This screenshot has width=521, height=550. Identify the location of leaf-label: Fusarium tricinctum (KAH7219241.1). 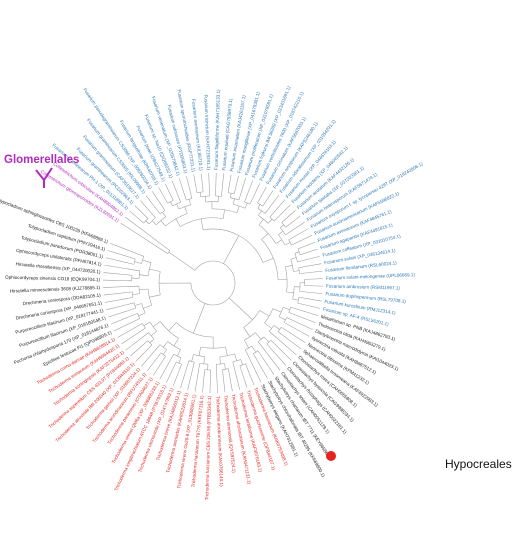
(207, 132).